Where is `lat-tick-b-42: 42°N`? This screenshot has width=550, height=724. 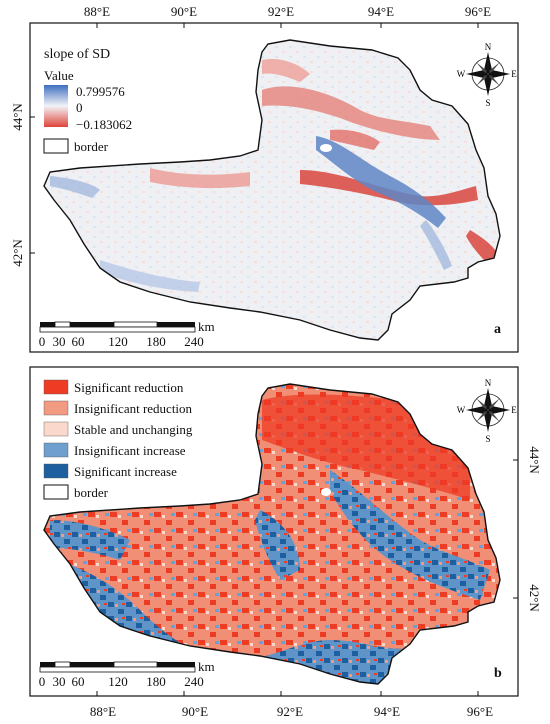
lat-tick-b-42: 42°N is located at coordinates (534, 598).